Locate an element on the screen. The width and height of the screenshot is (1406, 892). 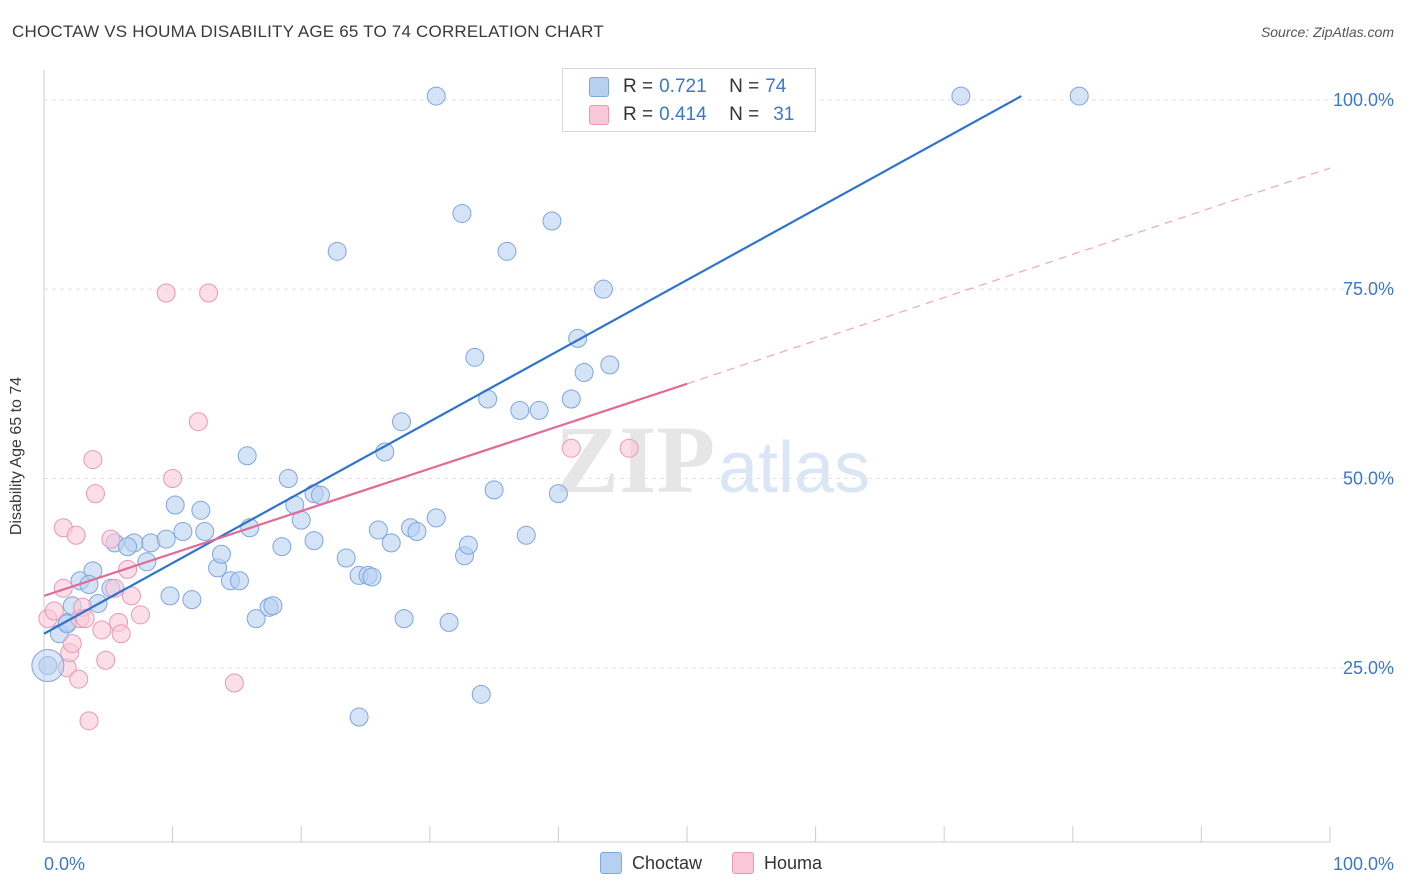
r-value: 0.414 is located at coordinates (683, 114).